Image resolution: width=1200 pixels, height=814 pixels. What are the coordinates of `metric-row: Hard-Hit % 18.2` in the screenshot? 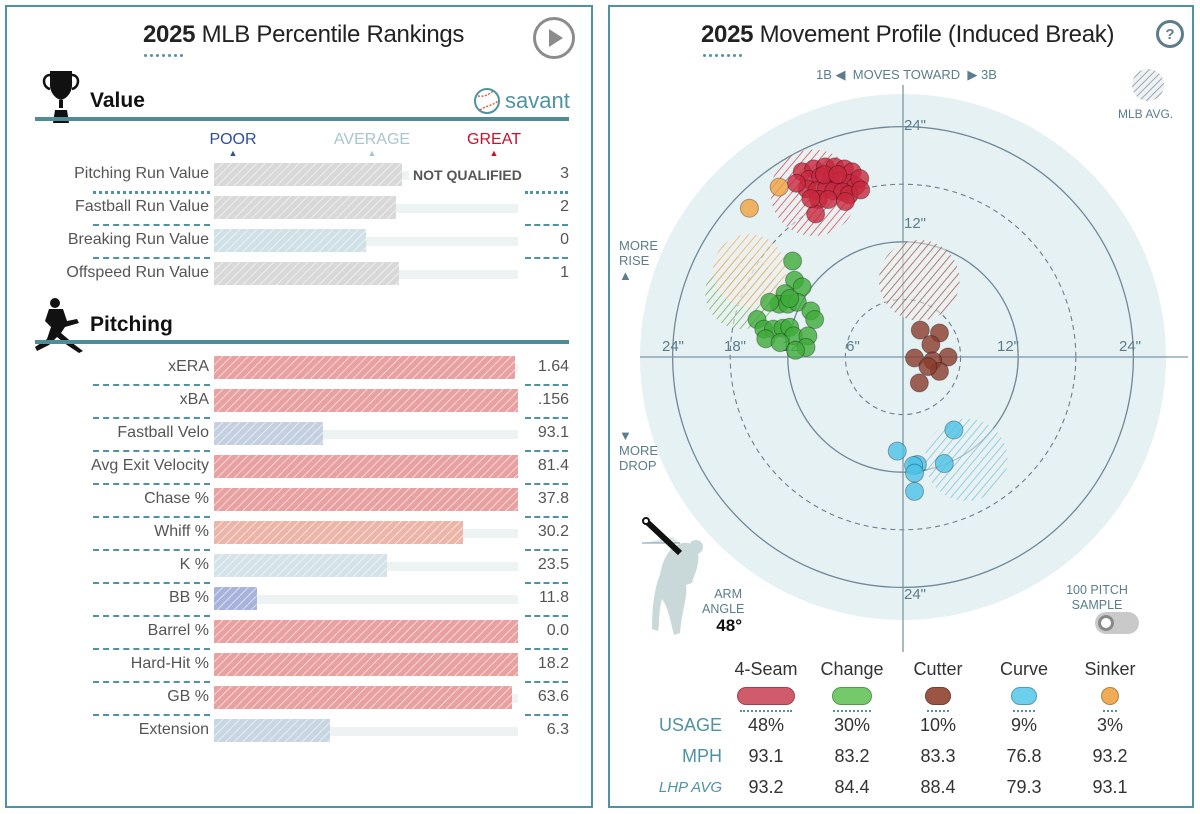 It's located at (301, 667).